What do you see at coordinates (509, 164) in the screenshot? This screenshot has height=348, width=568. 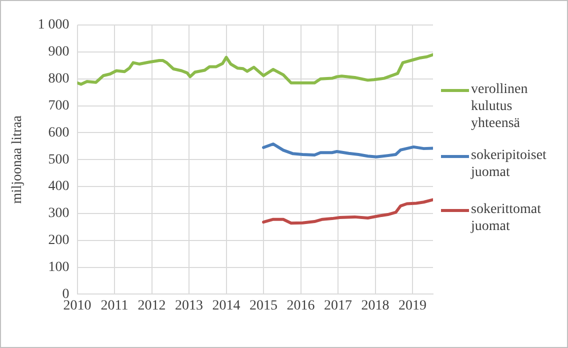 I see `legend-label: sokeripitoiset juomat` at bounding box center [509, 164].